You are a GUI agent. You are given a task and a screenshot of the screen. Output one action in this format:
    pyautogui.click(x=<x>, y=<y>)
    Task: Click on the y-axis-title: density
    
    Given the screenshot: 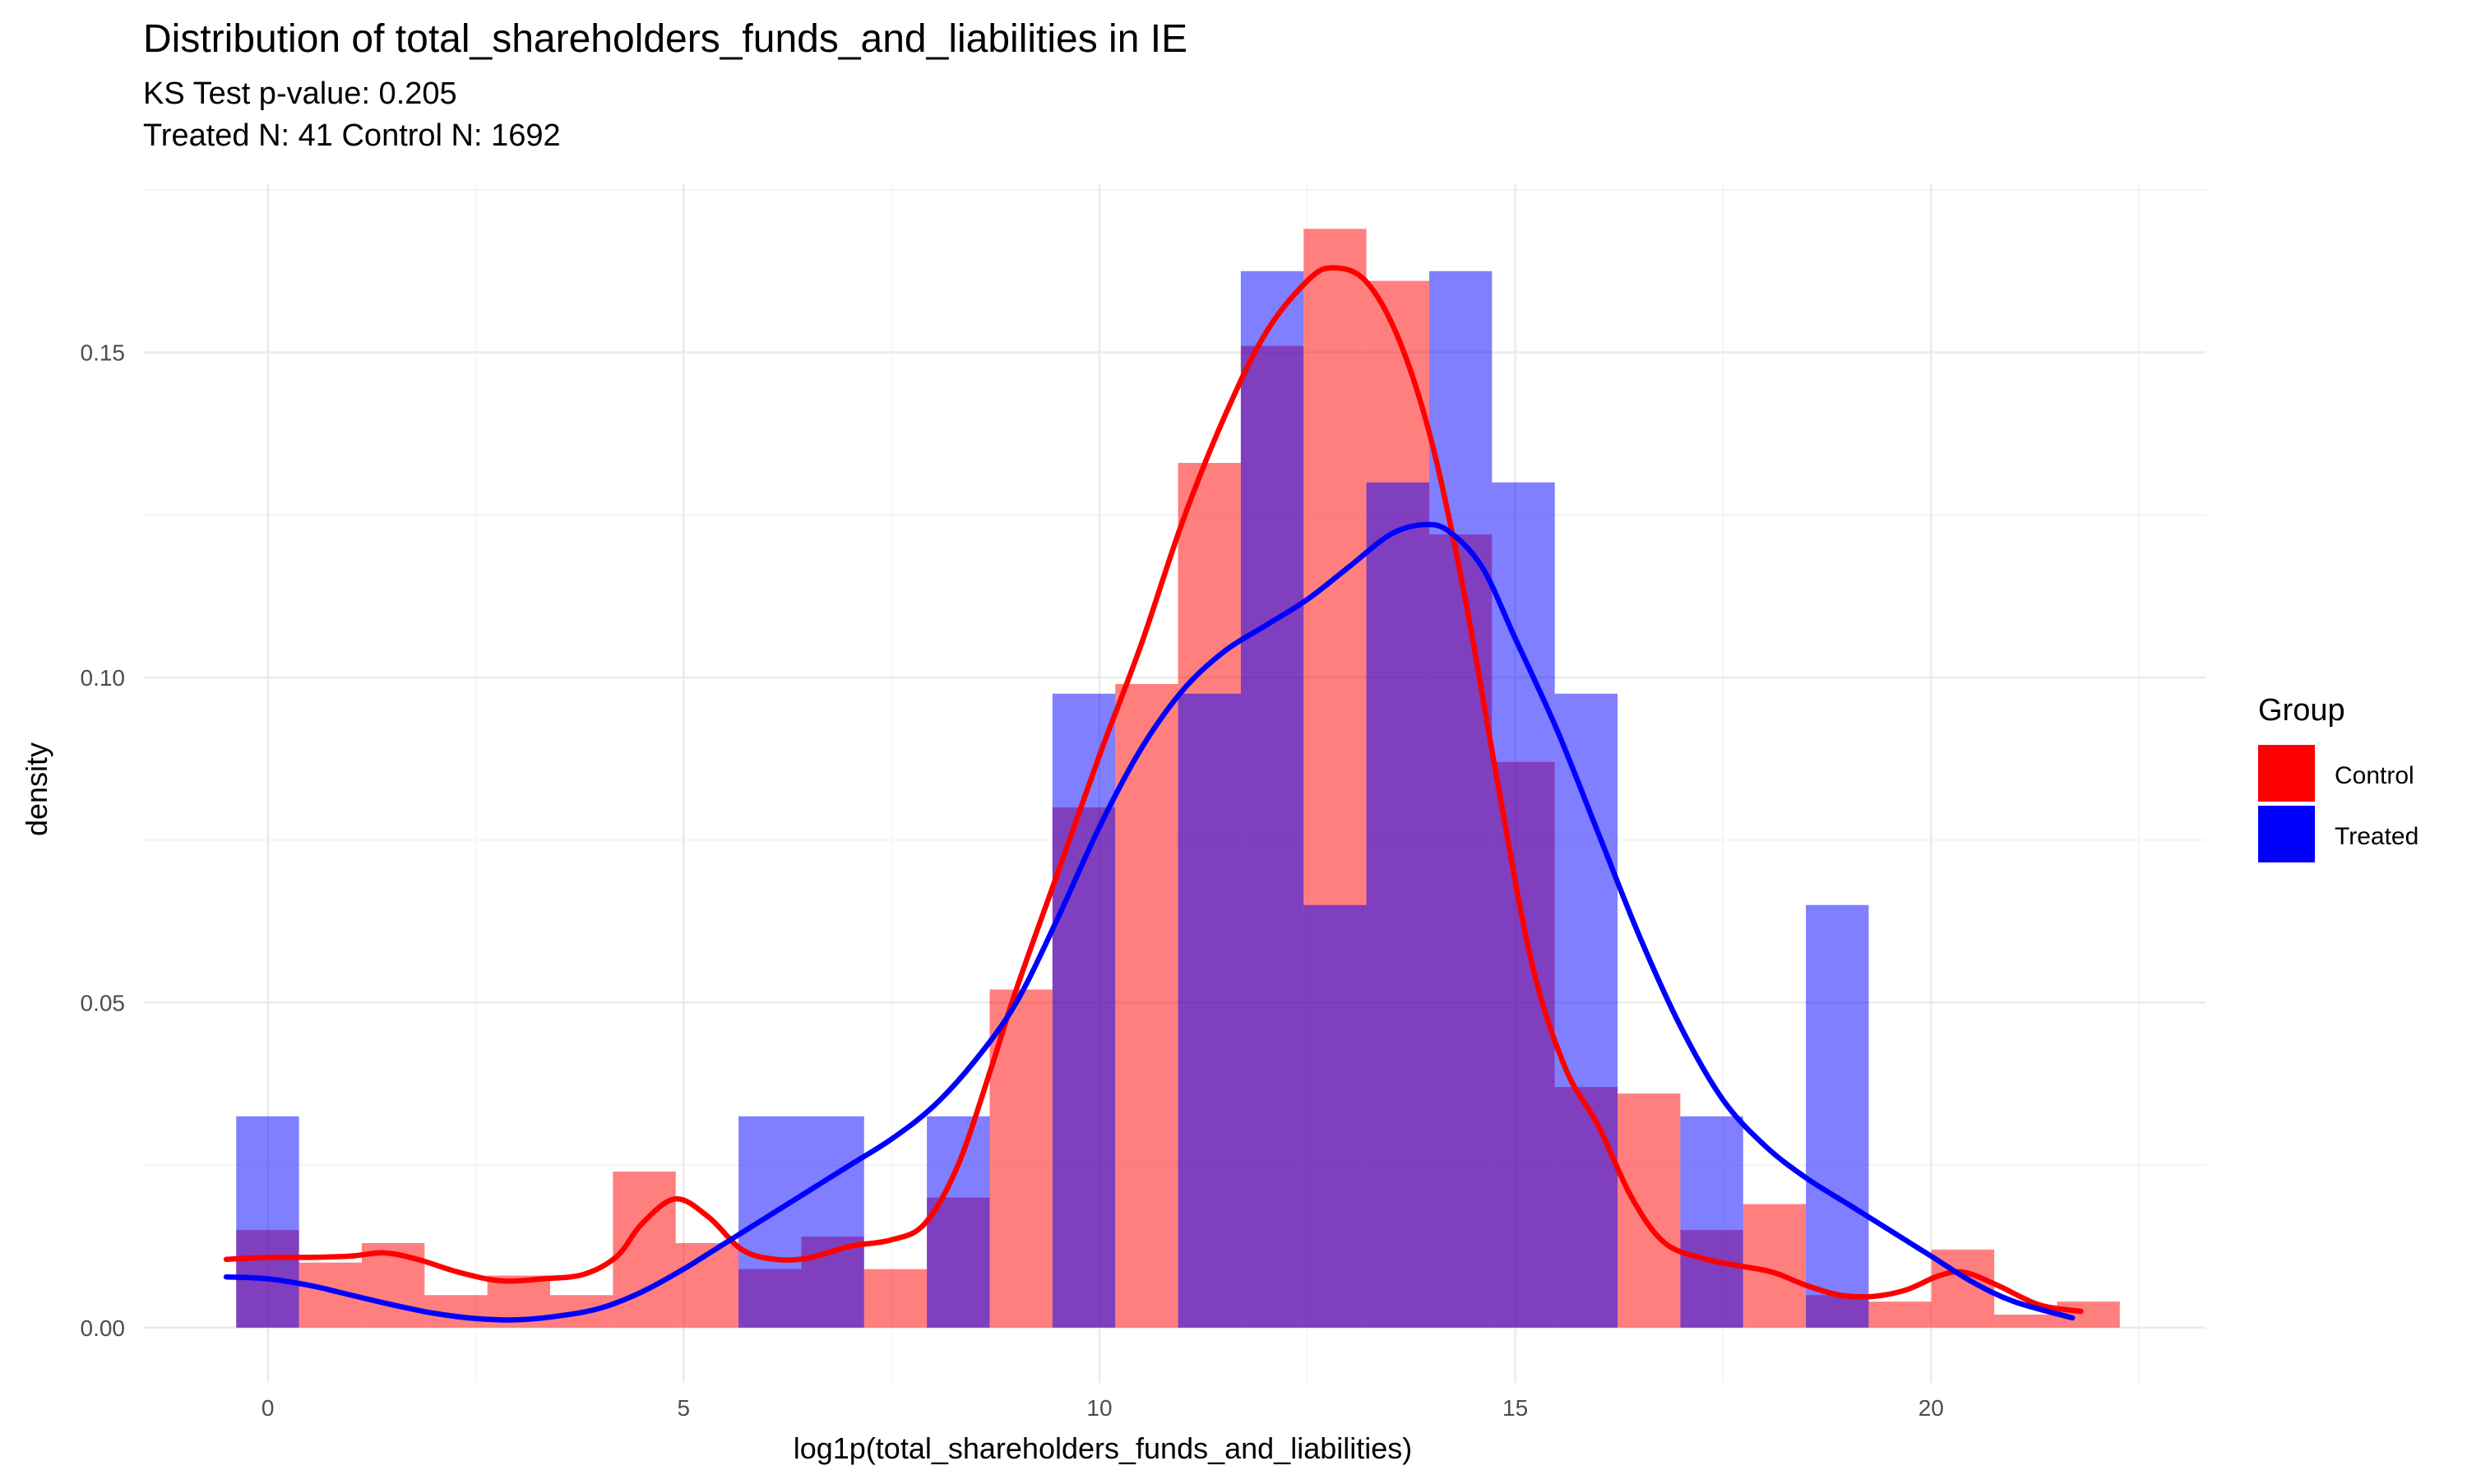 What is the action you would take?
    pyautogui.click(x=36, y=789)
    